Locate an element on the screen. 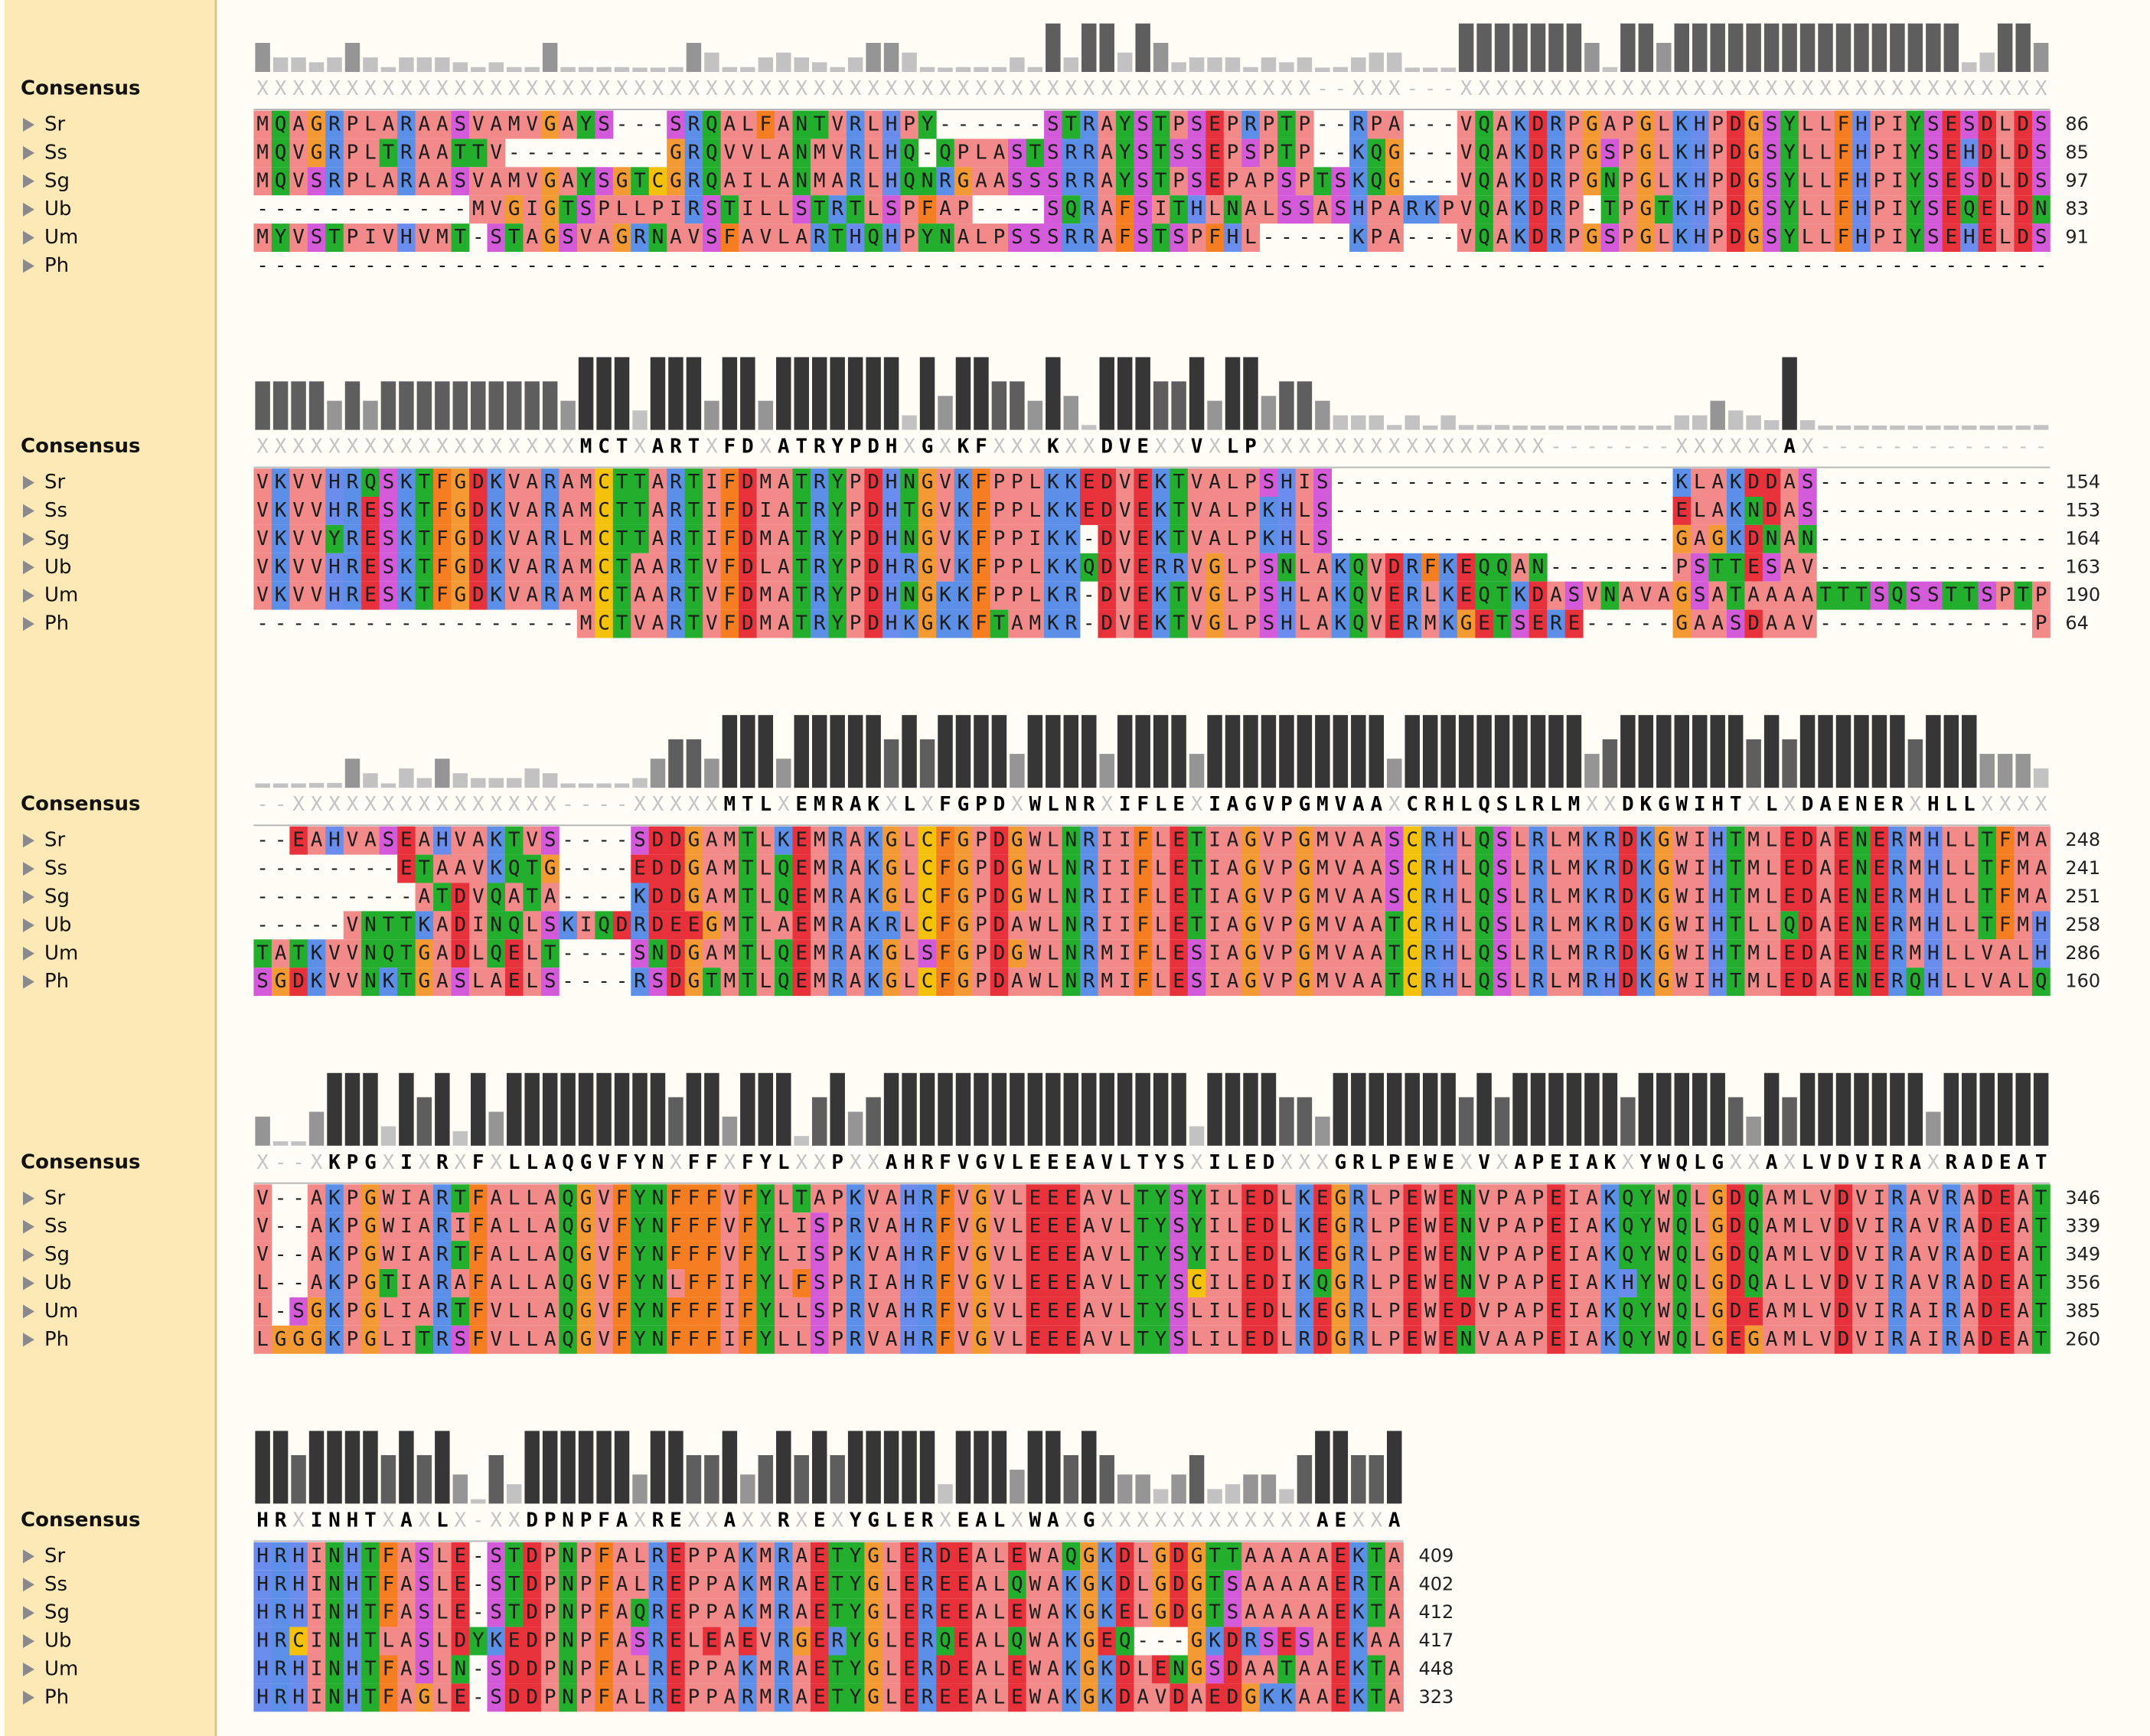  end-position: 349 is located at coordinates (2082, 1254).